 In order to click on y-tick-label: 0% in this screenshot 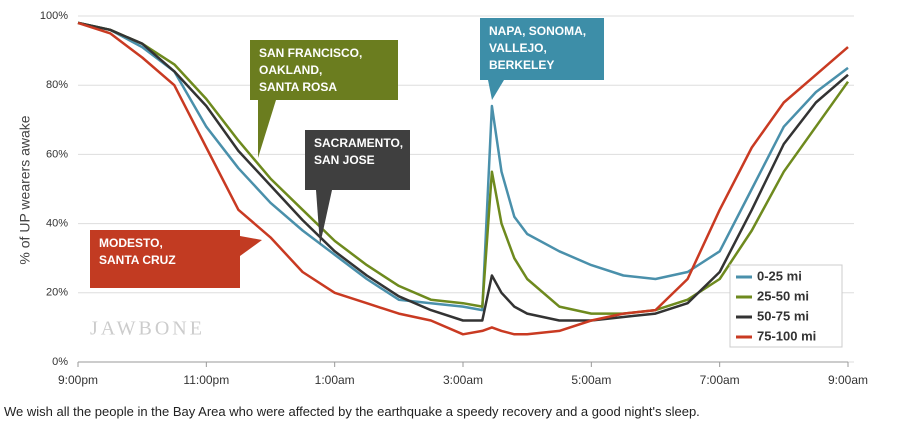, I will do `click(60, 362)`.